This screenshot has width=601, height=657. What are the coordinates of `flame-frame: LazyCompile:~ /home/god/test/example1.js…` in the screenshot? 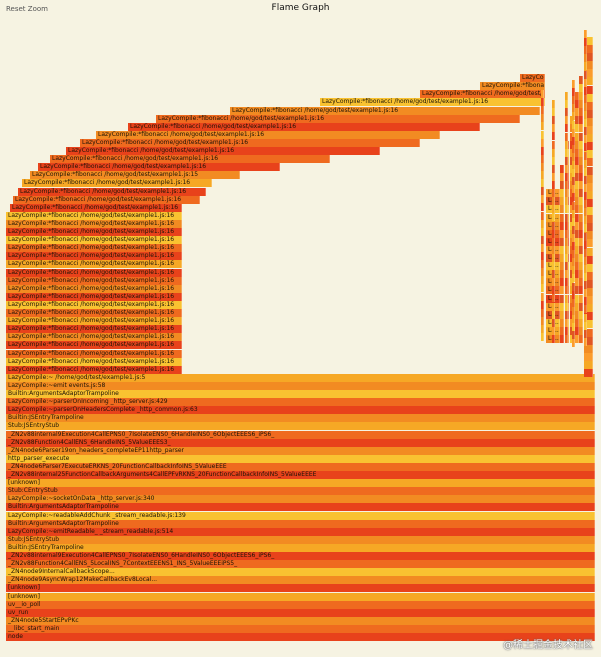 It's located at (300, 377).